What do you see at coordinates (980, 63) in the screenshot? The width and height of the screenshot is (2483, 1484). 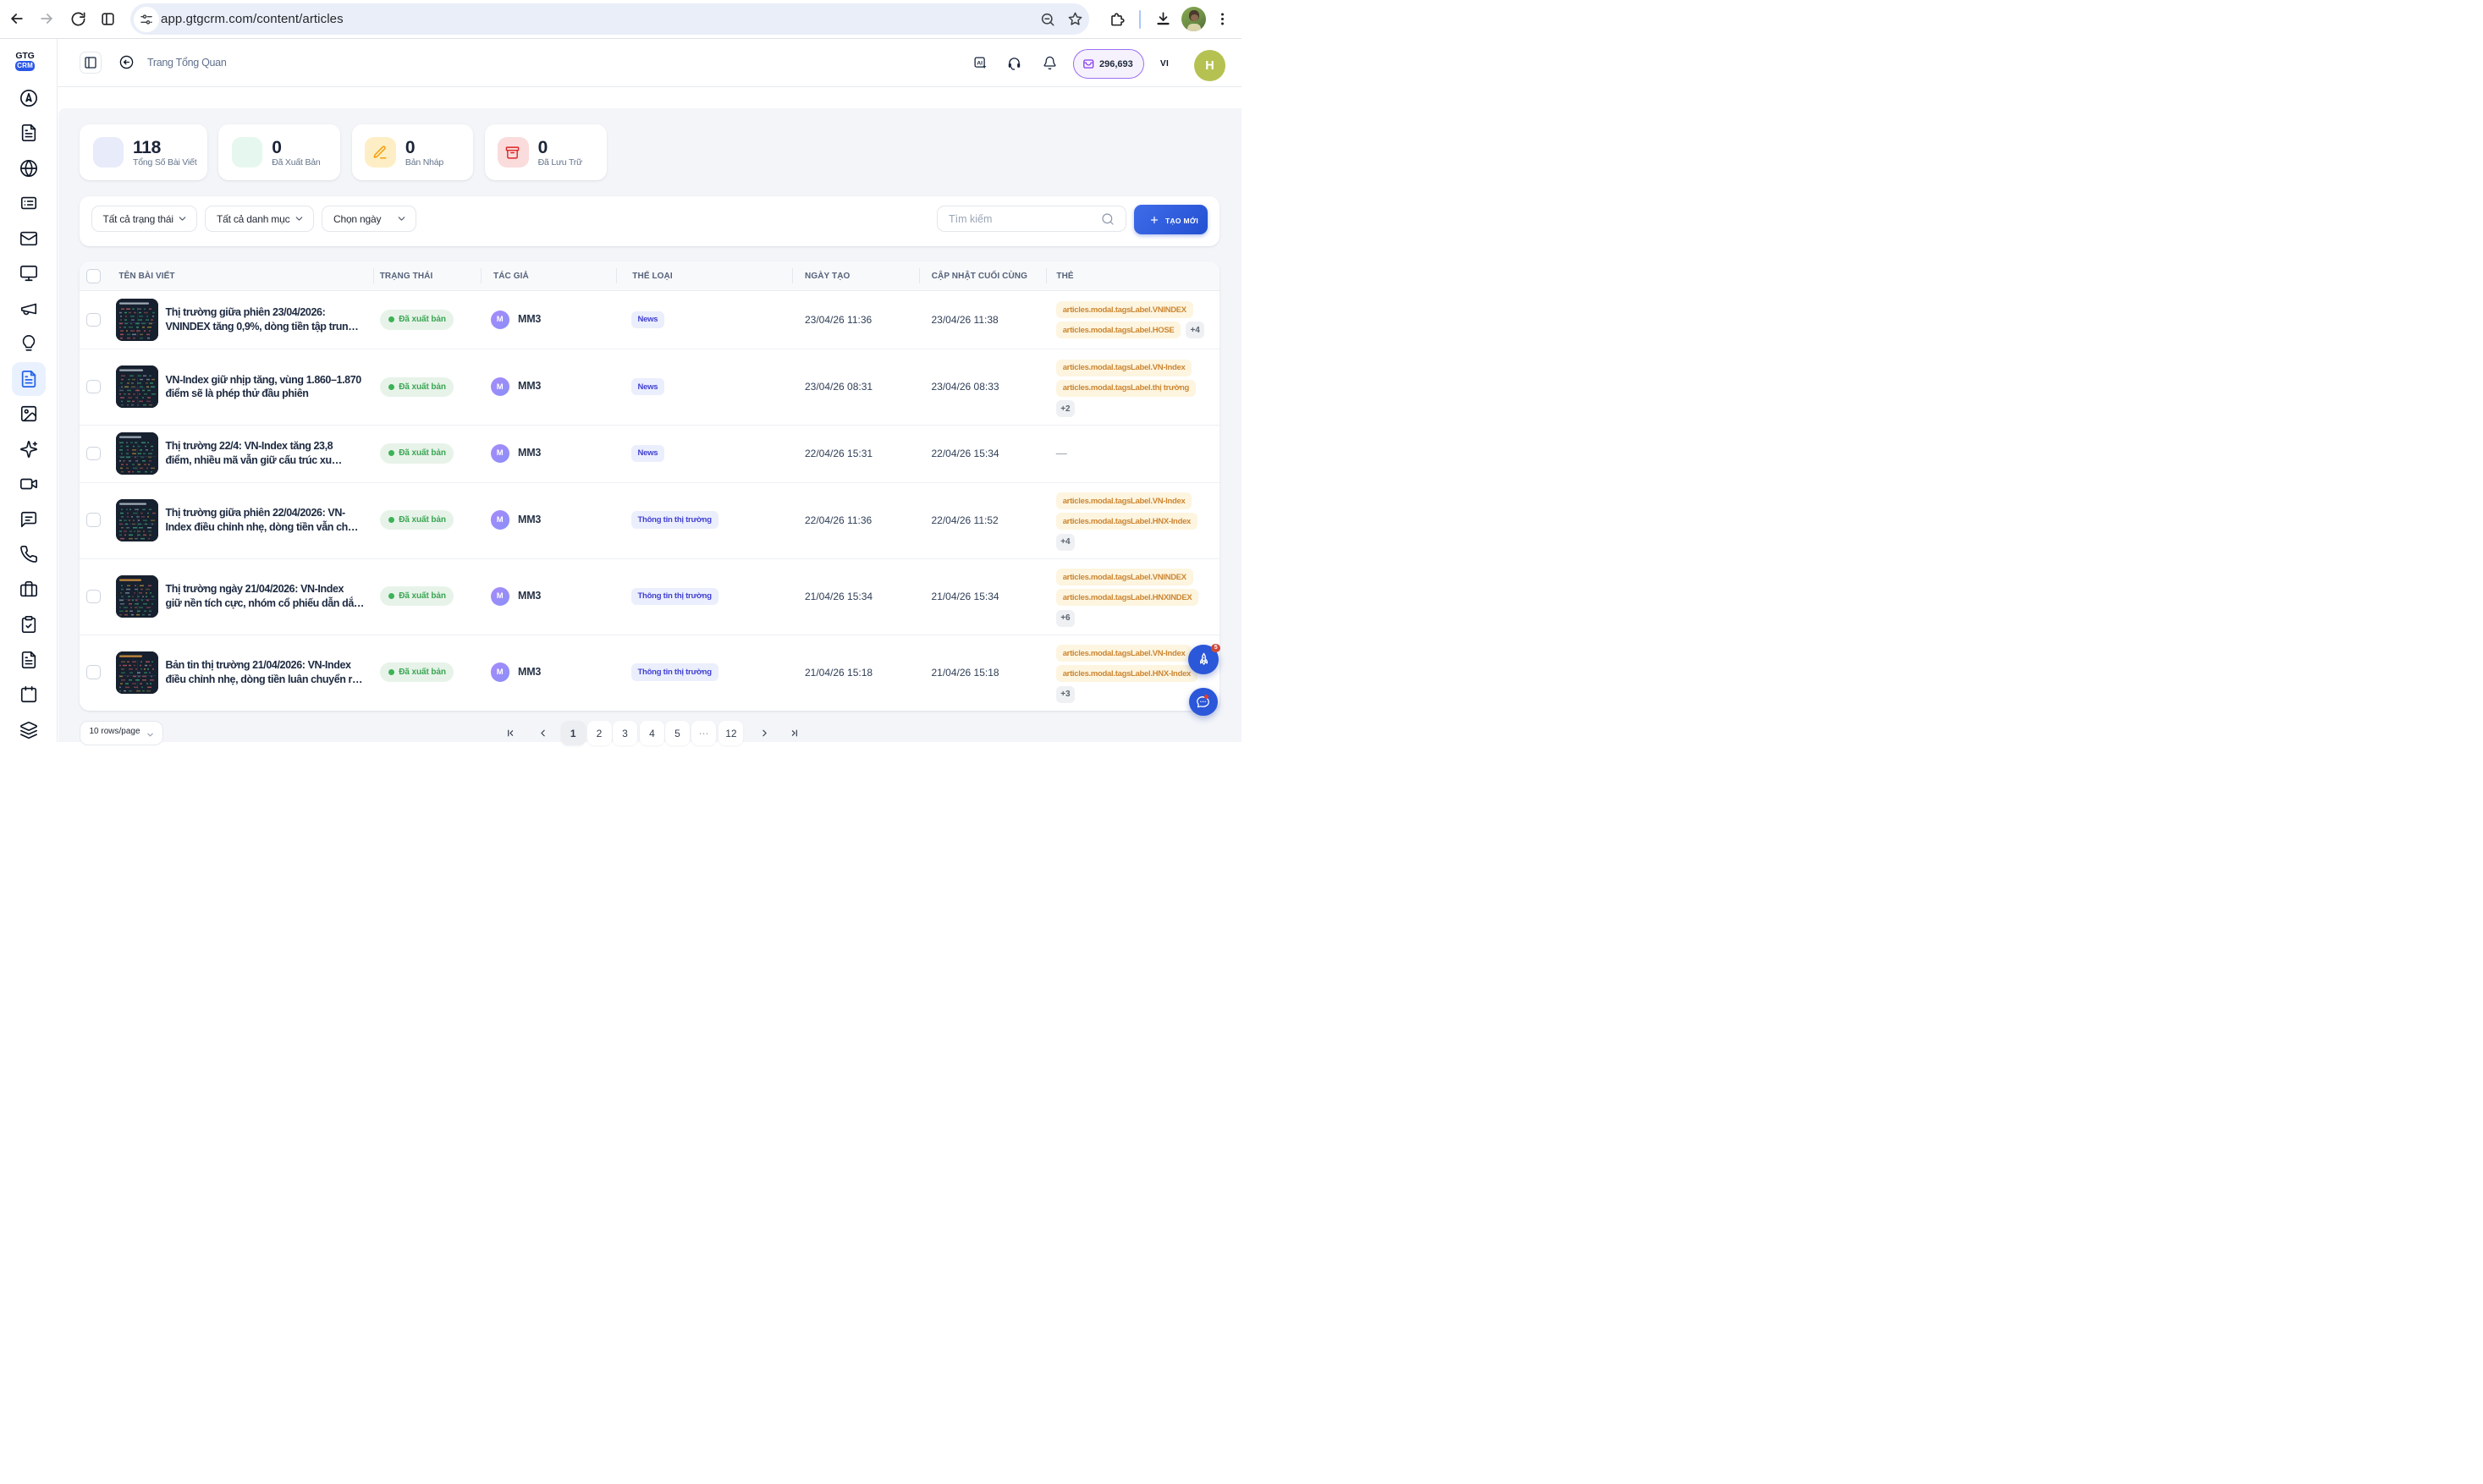 I see `svg-text: AI` at bounding box center [980, 63].